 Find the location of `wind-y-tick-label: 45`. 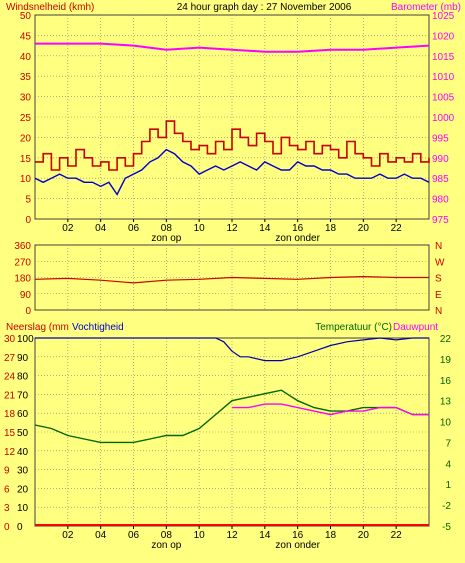

wind-y-tick-label: 45 is located at coordinates (26, 36).